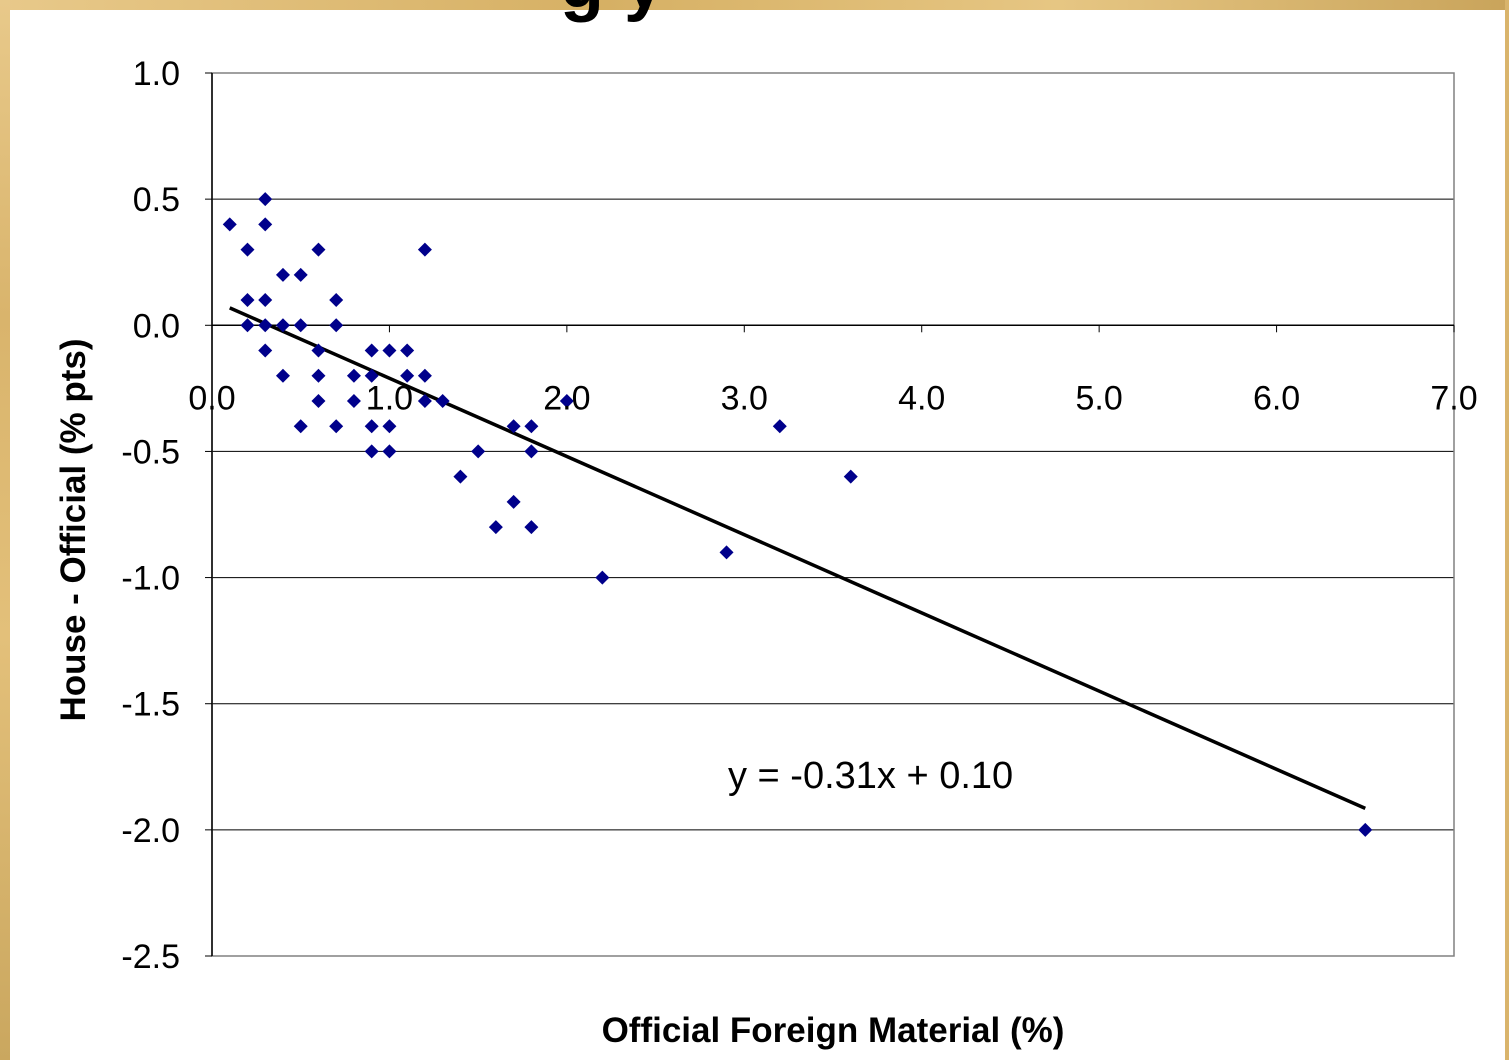 The width and height of the screenshot is (1509, 1060). I want to click on y-tick-label: -2.5, so click(150, 957).